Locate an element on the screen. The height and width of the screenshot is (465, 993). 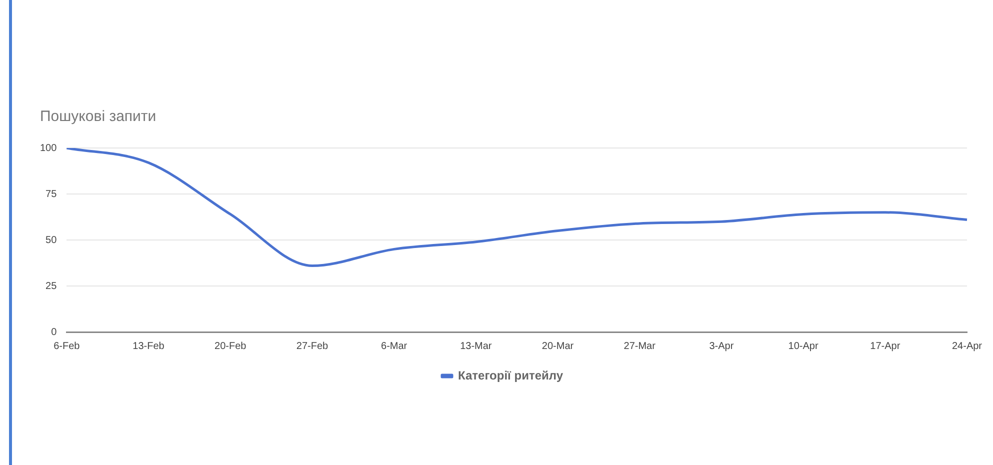
x-tick-label: 27-Feb is located at coordinates (312, 346).